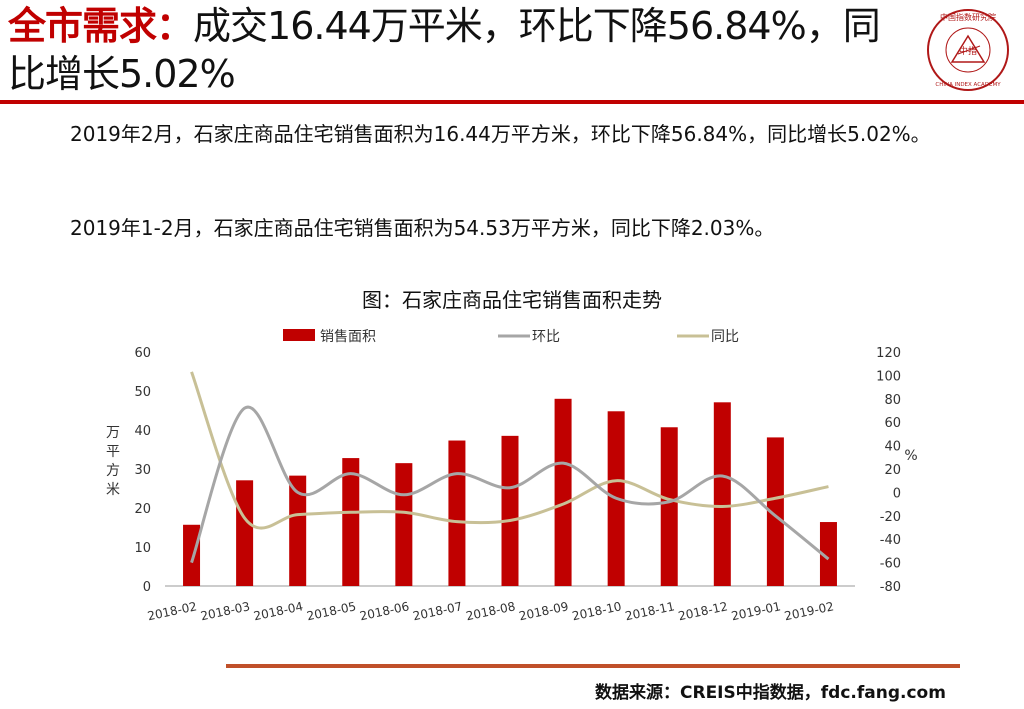 The image size is (1024, 709). What do you see at coordinates (299, 335) in the screenshot?
I see `legend-swatch-area` at bounding box center [299, 335].